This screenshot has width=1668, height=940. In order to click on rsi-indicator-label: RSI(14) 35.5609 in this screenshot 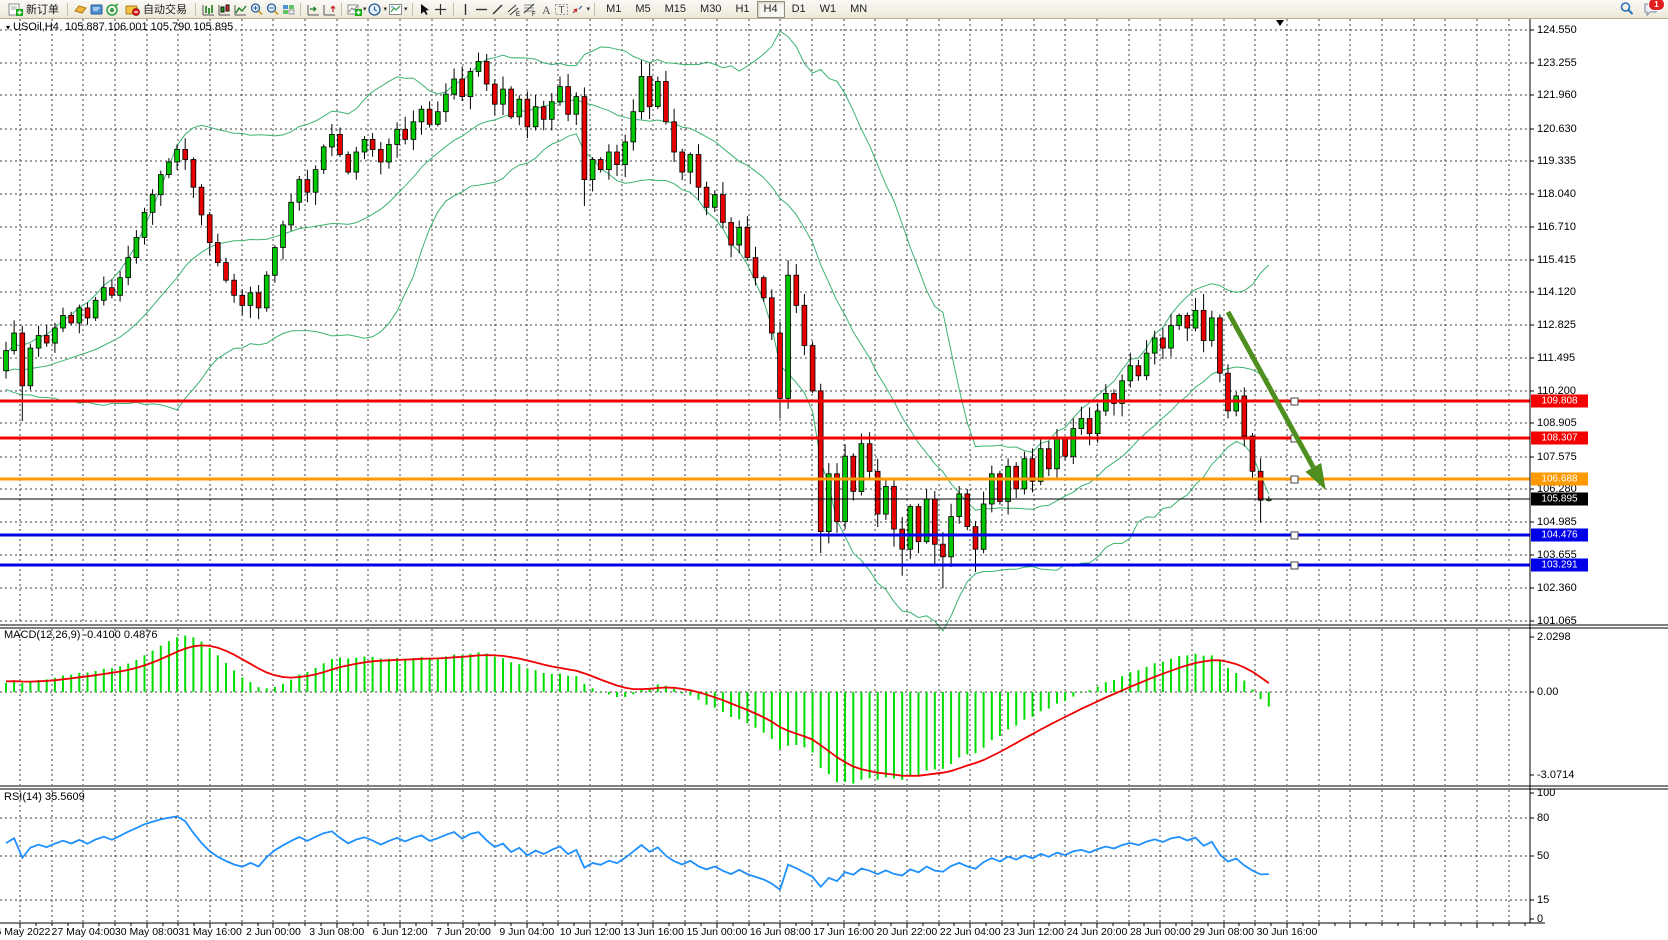, I will do `click(44, 797)`.